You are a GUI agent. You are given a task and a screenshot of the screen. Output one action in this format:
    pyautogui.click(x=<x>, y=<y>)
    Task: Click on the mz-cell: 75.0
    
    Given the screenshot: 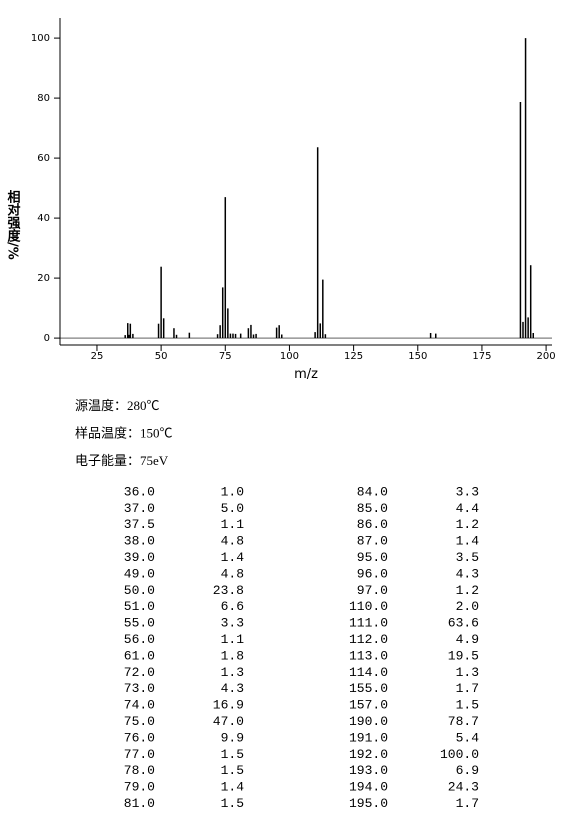 What is the action you would take?
    pyautogui.click(x=139, y=721)
    